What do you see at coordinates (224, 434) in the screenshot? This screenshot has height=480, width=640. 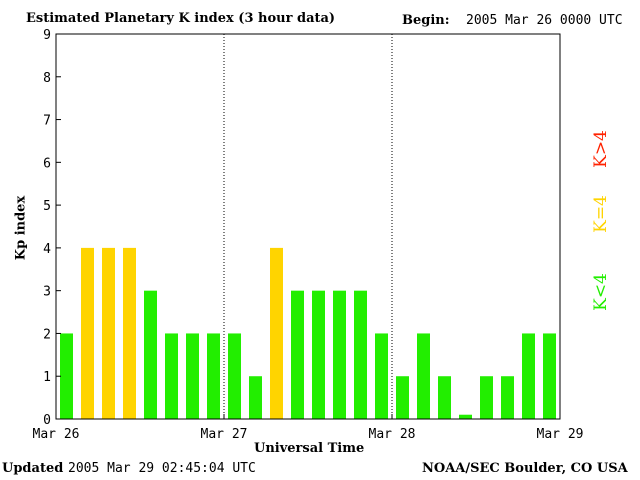 I see `x-tick-label: Mar 27` at bounding box center [224, 434].